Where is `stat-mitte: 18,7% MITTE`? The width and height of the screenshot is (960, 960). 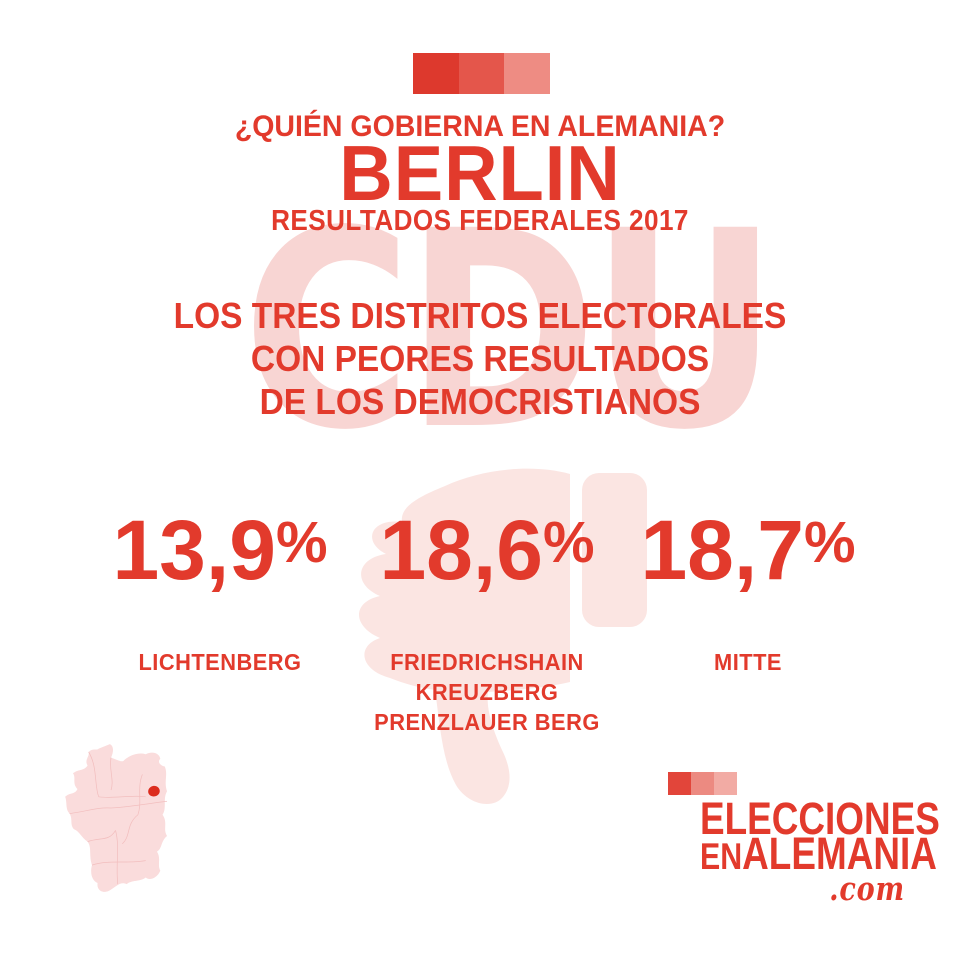 stat-mitte: 18,7% MITTE is located at coordinates (748, 589).